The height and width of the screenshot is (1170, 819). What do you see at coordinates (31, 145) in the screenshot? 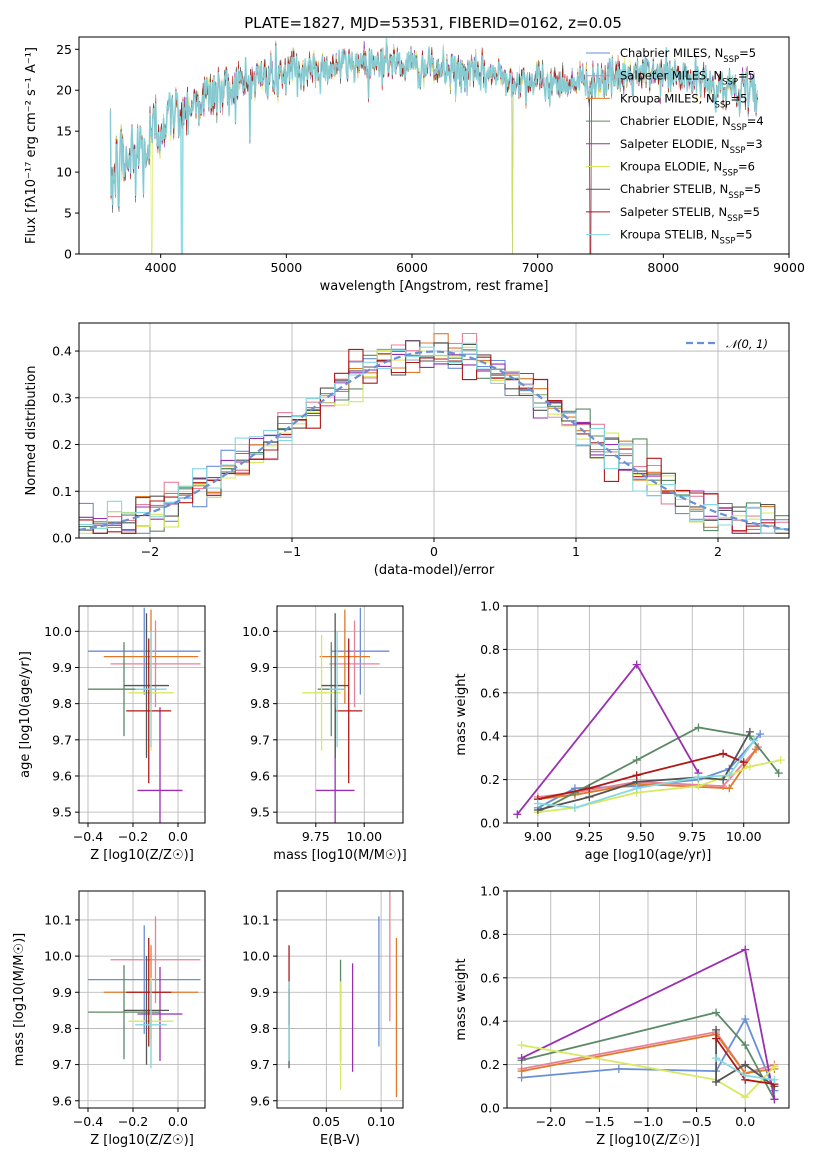
I see `y-axis-label: Flux [fλ10⁻¹⁷ erg cm⁻² s⁻¹ A⁻¹]` at bounding box center [31, 145].